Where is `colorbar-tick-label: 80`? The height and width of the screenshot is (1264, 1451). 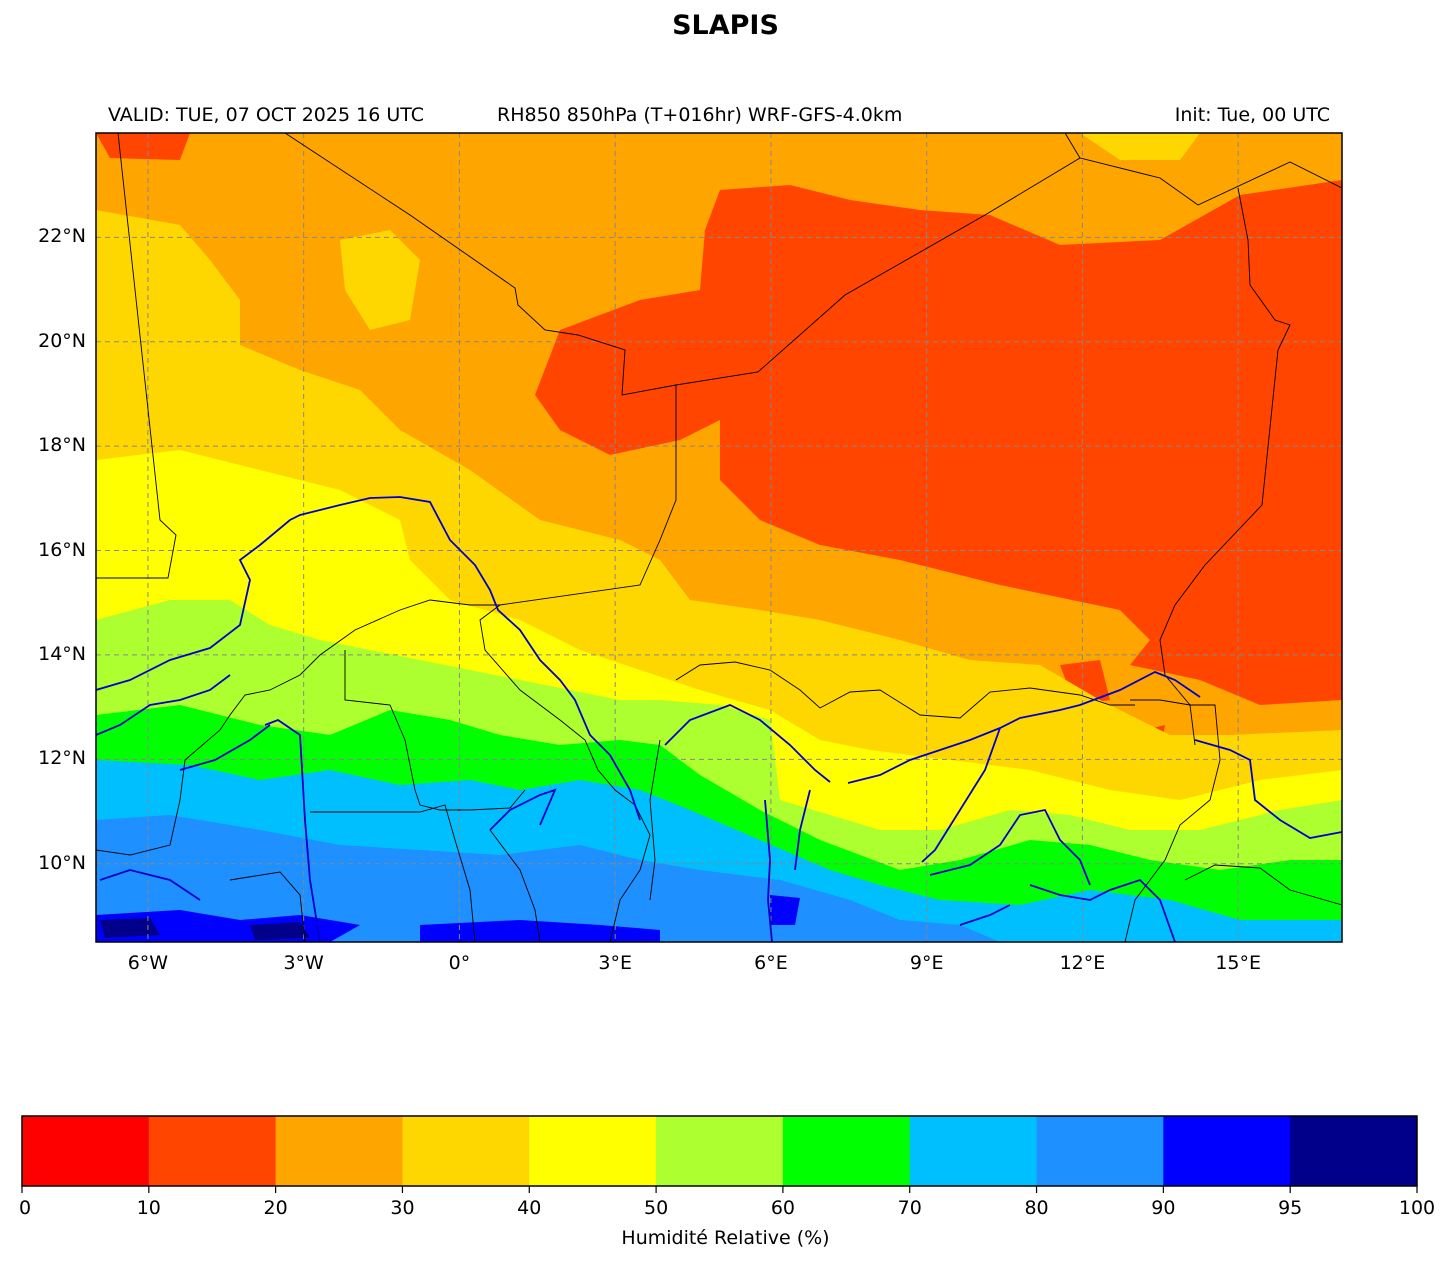 colorbar-tick-label: 80 is located at coordinates (1036, 1208).